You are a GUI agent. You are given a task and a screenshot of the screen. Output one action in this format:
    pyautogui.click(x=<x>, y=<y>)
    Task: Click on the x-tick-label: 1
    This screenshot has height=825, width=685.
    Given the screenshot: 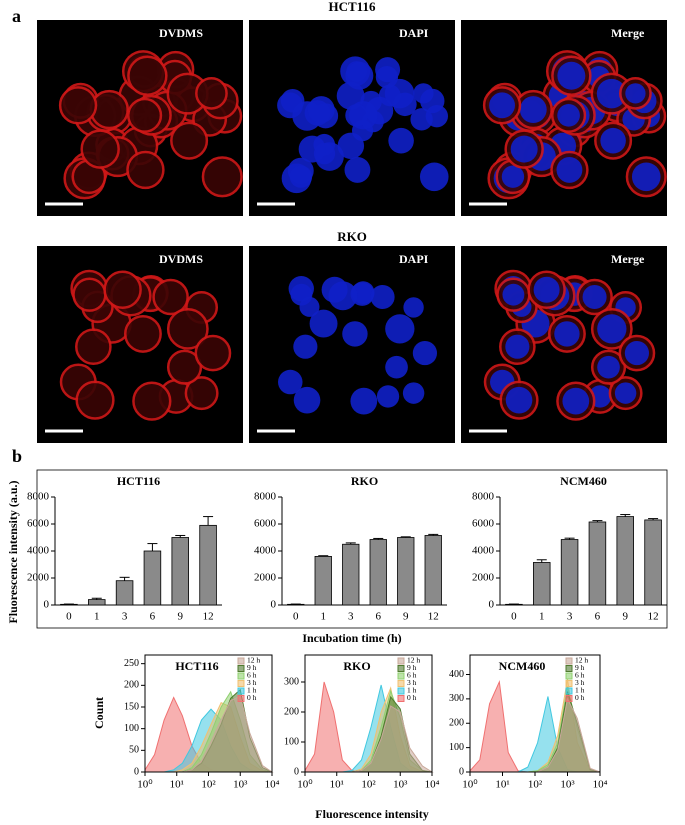 What is the action you would take?
    pyautogui.click(x=97, y=617)
    